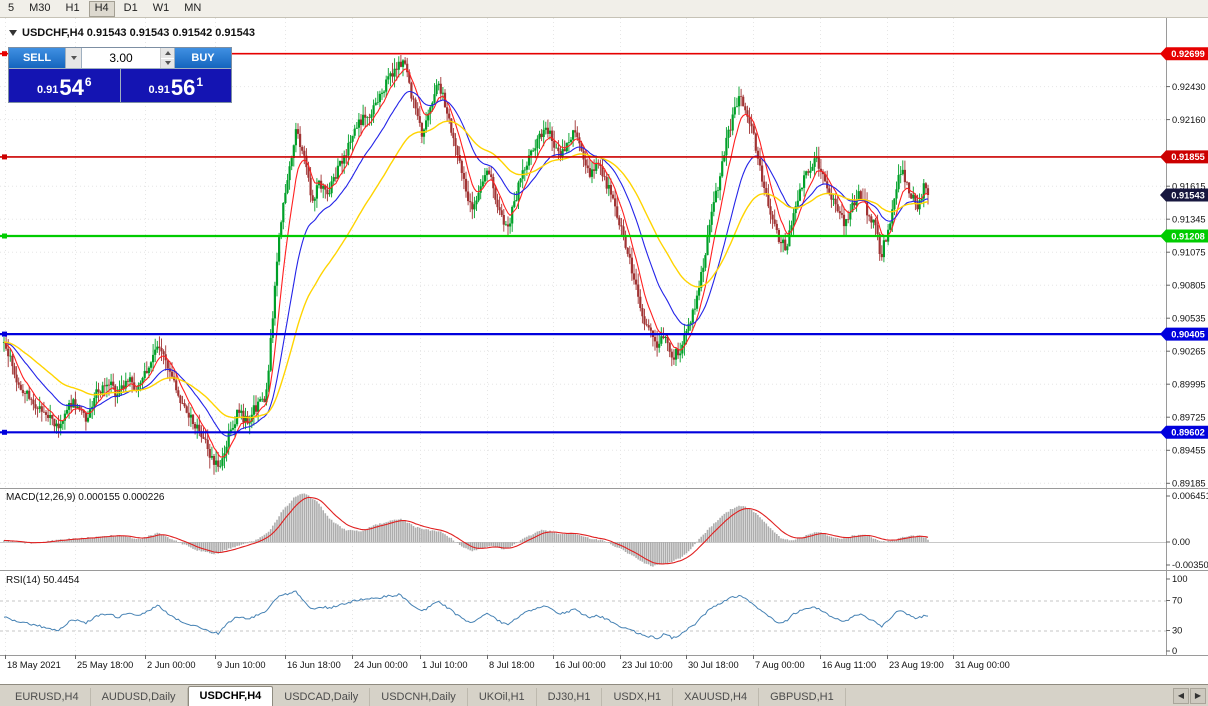 The image size is (1208, 706). What do you see at coordinates (1189, 285) in the screenshot?
I see `svg-text: 0.90805` at bounding box center [1189, 285].